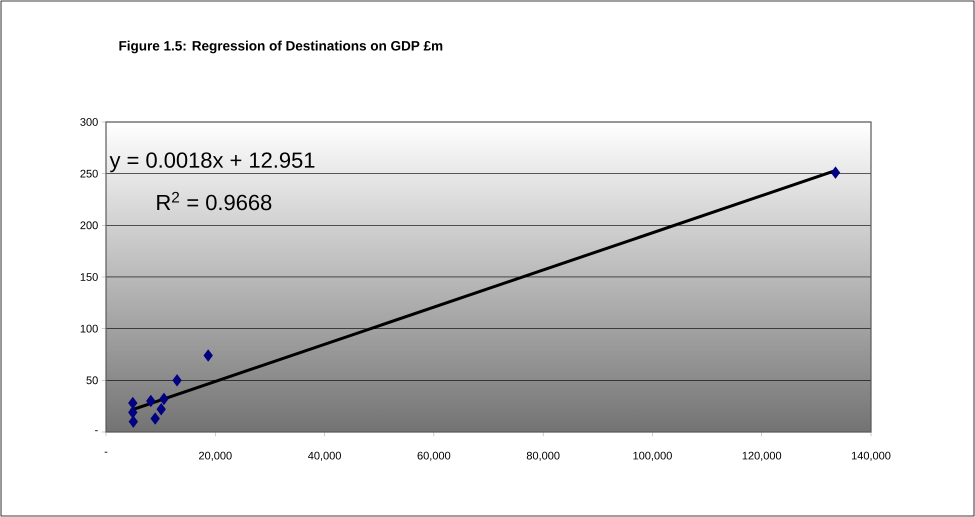  Describe the element at coordinates (215, 456) in the screenshot. I see `x-tick-label: 20,000` at that location.